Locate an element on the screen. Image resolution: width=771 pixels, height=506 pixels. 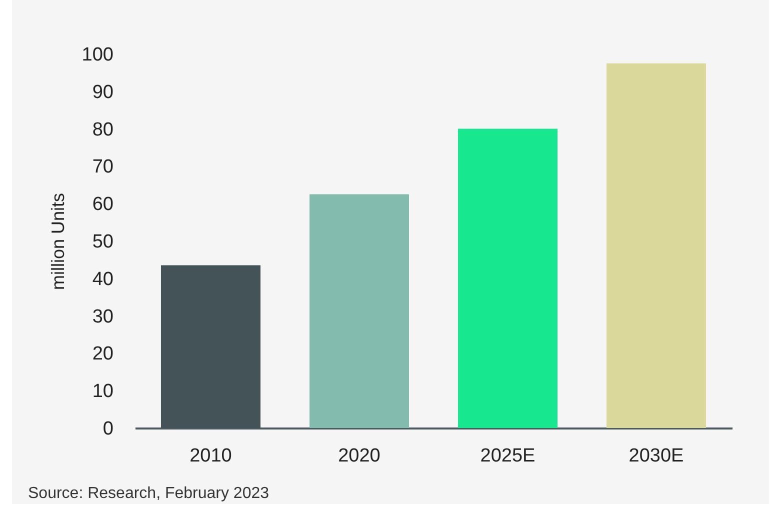
y-tick-label: 40 is located at coordinates (103, 279).